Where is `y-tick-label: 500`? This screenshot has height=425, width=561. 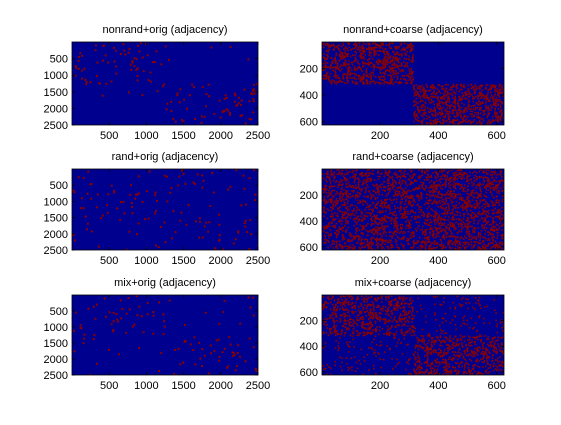
y-tick-label: 500 is located at coordinates (59, 312).